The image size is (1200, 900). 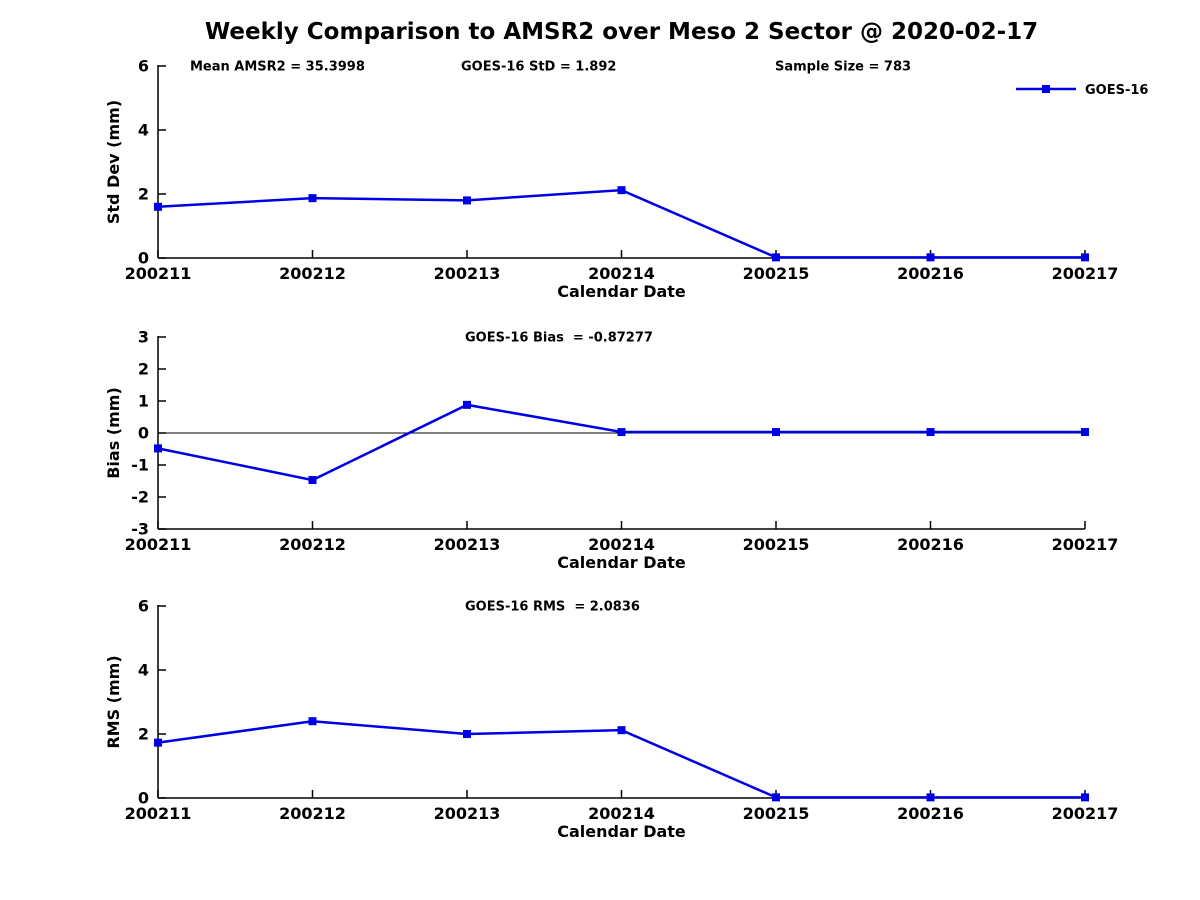 I want to click on y-tick-label: -1, so click(x=140, y=465).